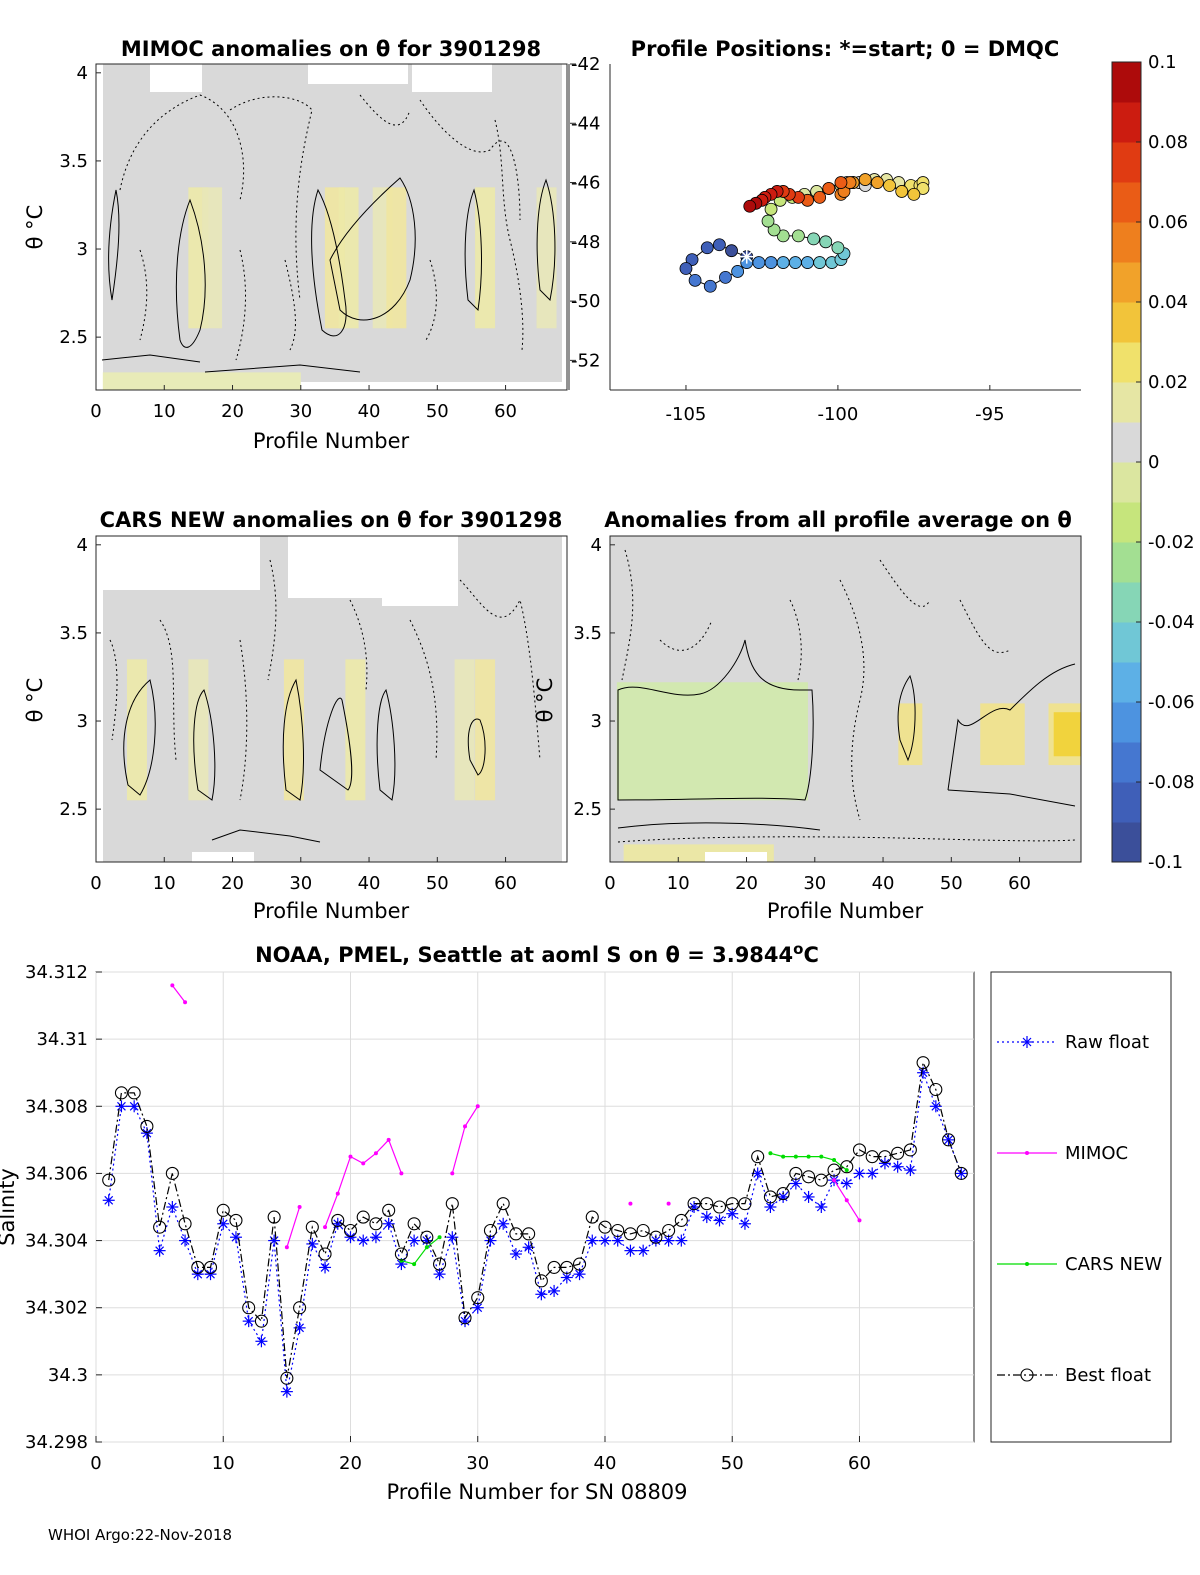 This screenshot has height=1575, width=1200. Describe the element at coordinates (712, 741) in the screenshot. I see `cool-anomaly-block` at that location.